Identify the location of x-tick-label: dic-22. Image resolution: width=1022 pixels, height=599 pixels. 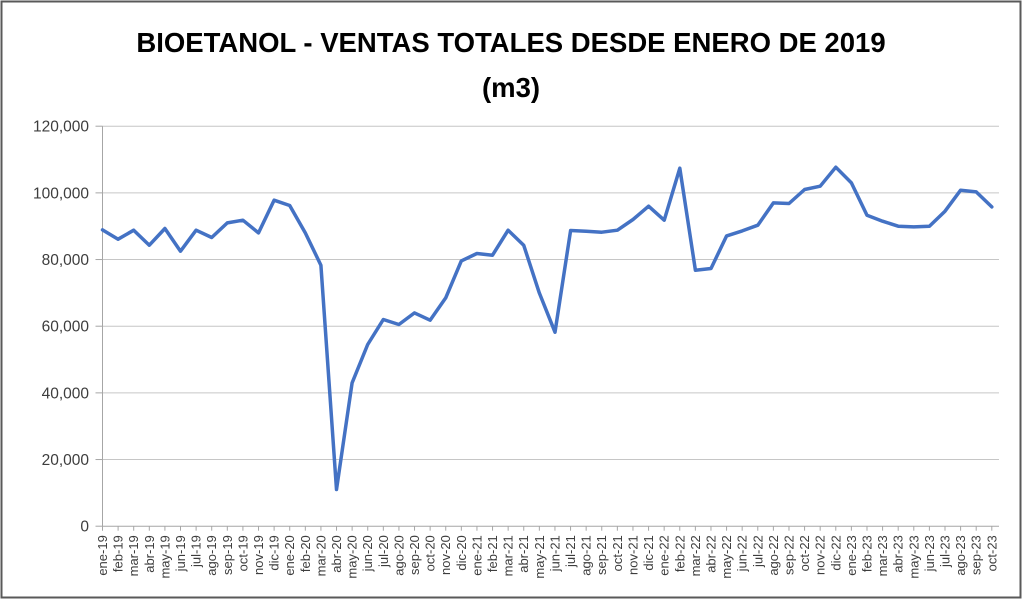
(835, 552).